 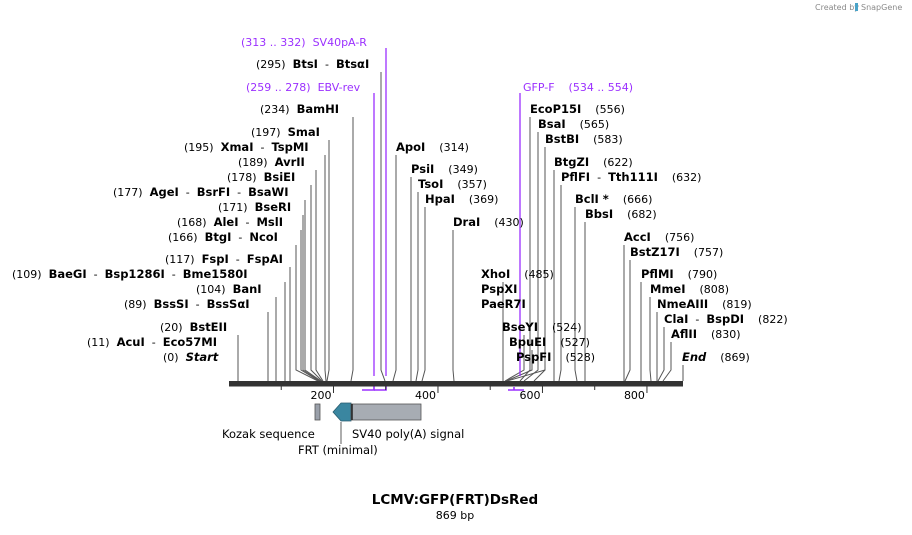 I want to click on site-position: (109), so click(x=30, y=274).